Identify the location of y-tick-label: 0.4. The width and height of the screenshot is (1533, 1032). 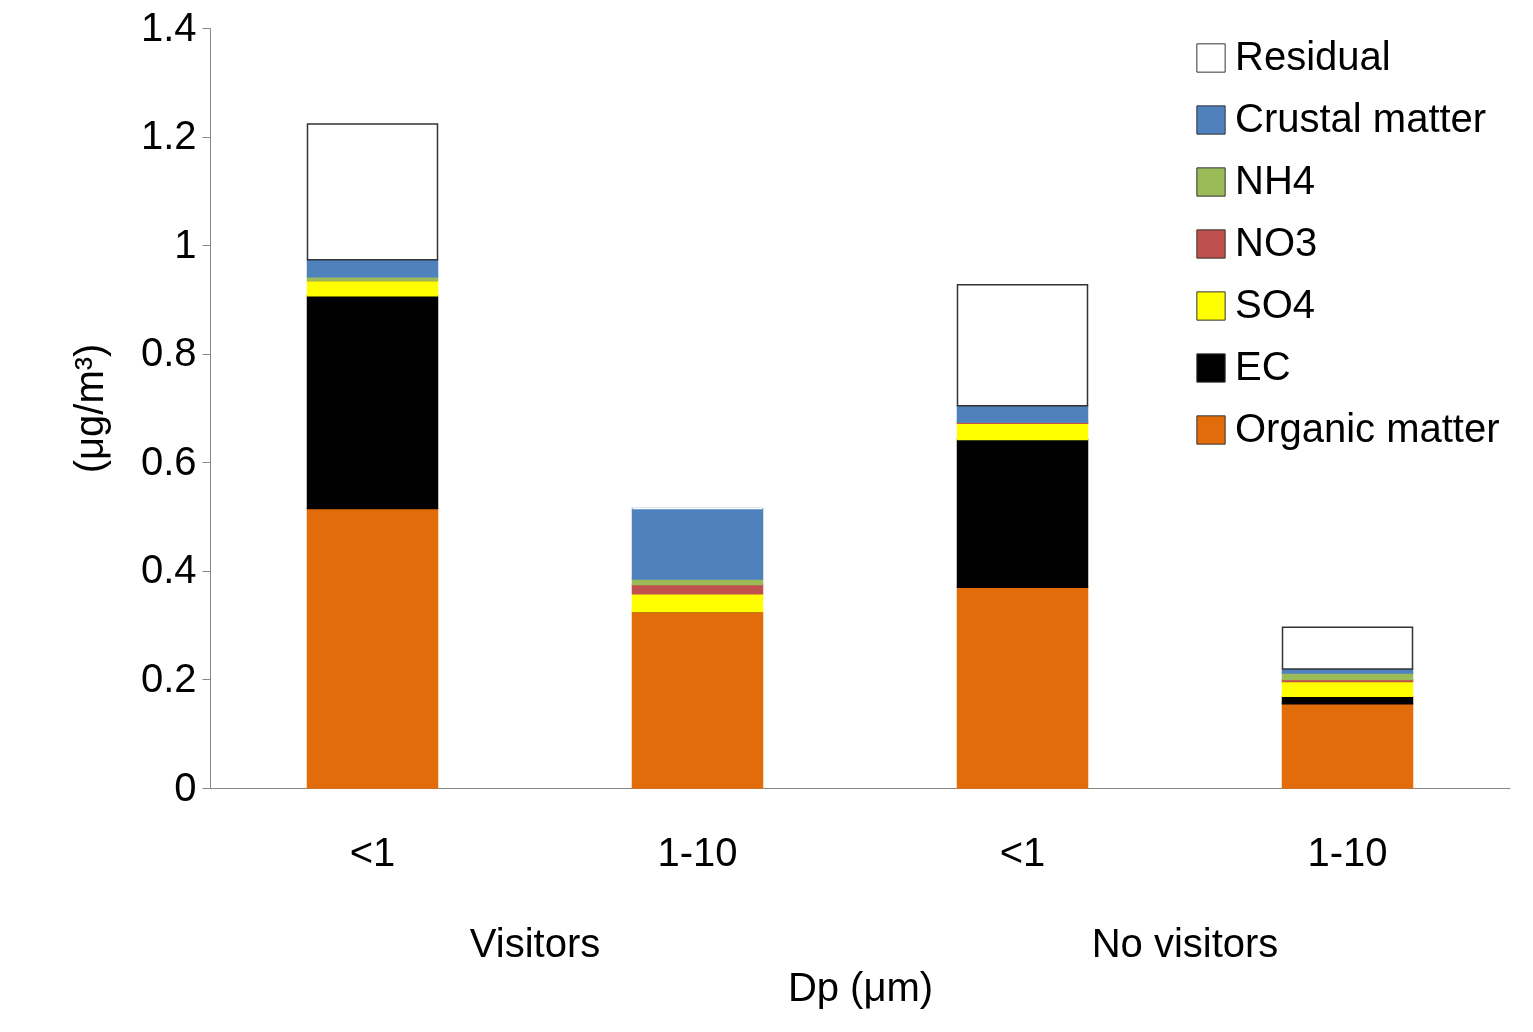
(168, 569).